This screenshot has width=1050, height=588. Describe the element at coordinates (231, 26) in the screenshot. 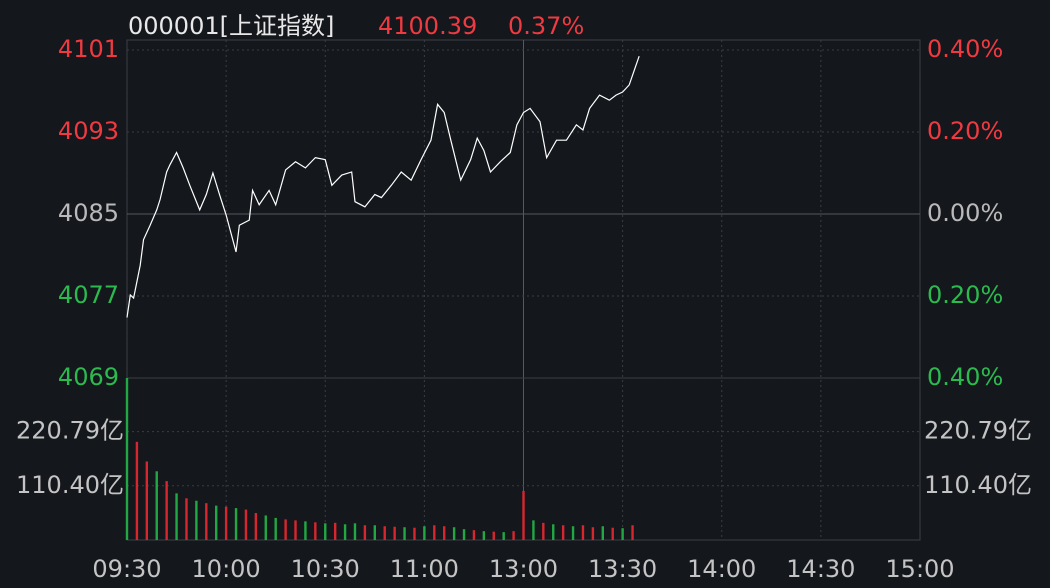

I see `chart-title: 000001[上证指数]` at that location.